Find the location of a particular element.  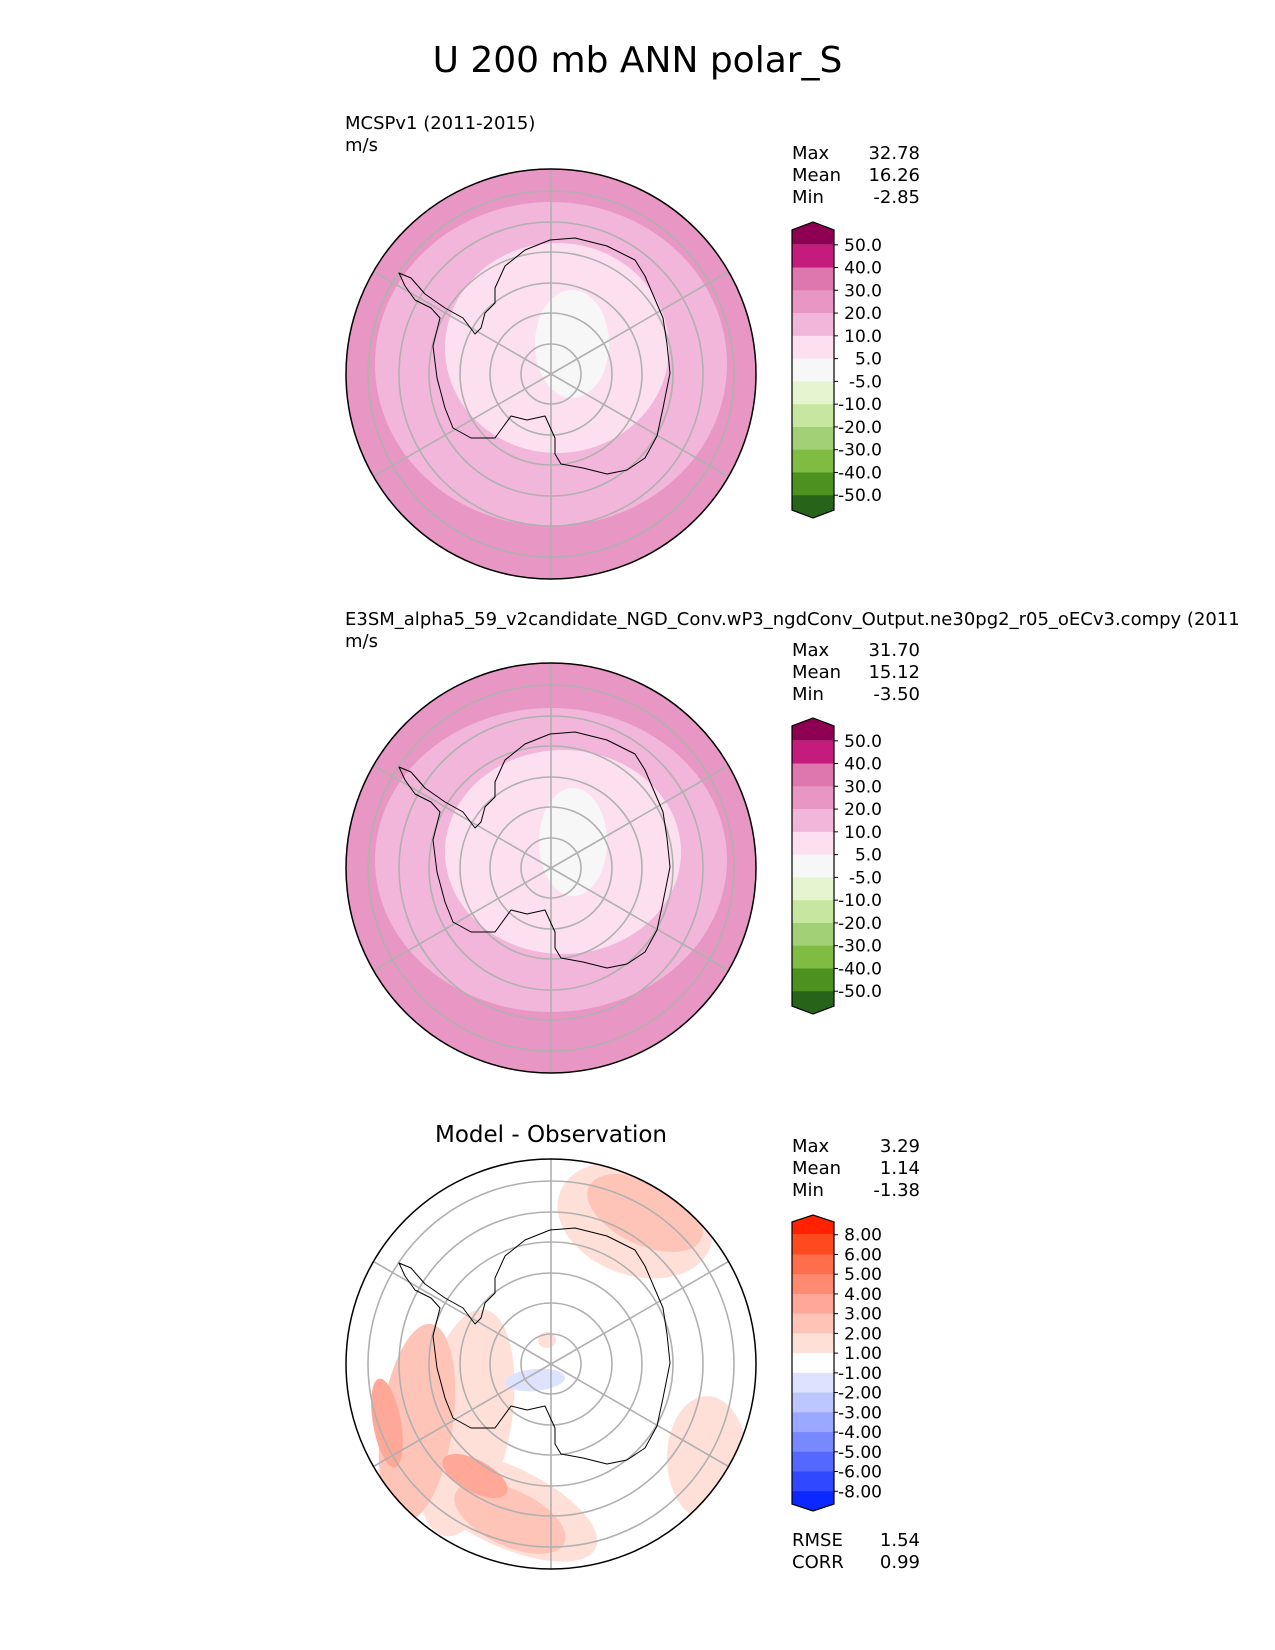

colorbar-tick-label: -1.00 is located at coordinates (860, 1374).